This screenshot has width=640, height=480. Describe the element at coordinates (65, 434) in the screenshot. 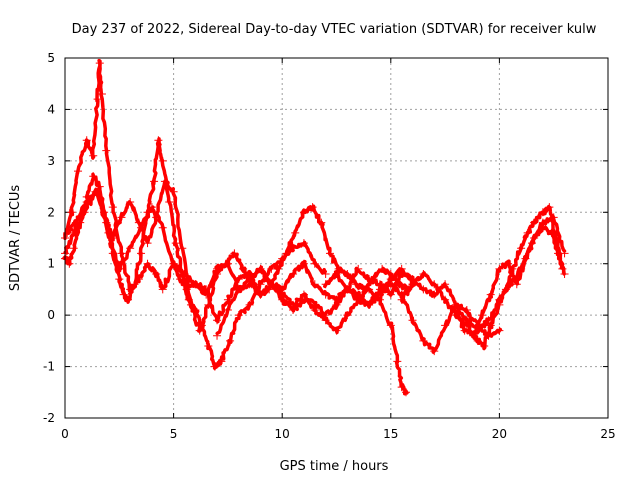

I see `x-tick-label: 0` at that location.